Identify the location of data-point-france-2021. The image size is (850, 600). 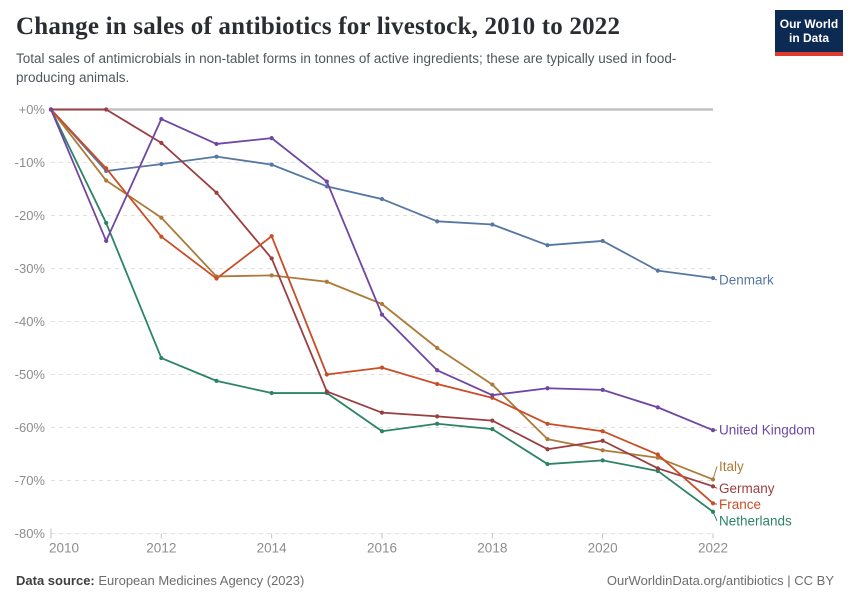
(657, 454).